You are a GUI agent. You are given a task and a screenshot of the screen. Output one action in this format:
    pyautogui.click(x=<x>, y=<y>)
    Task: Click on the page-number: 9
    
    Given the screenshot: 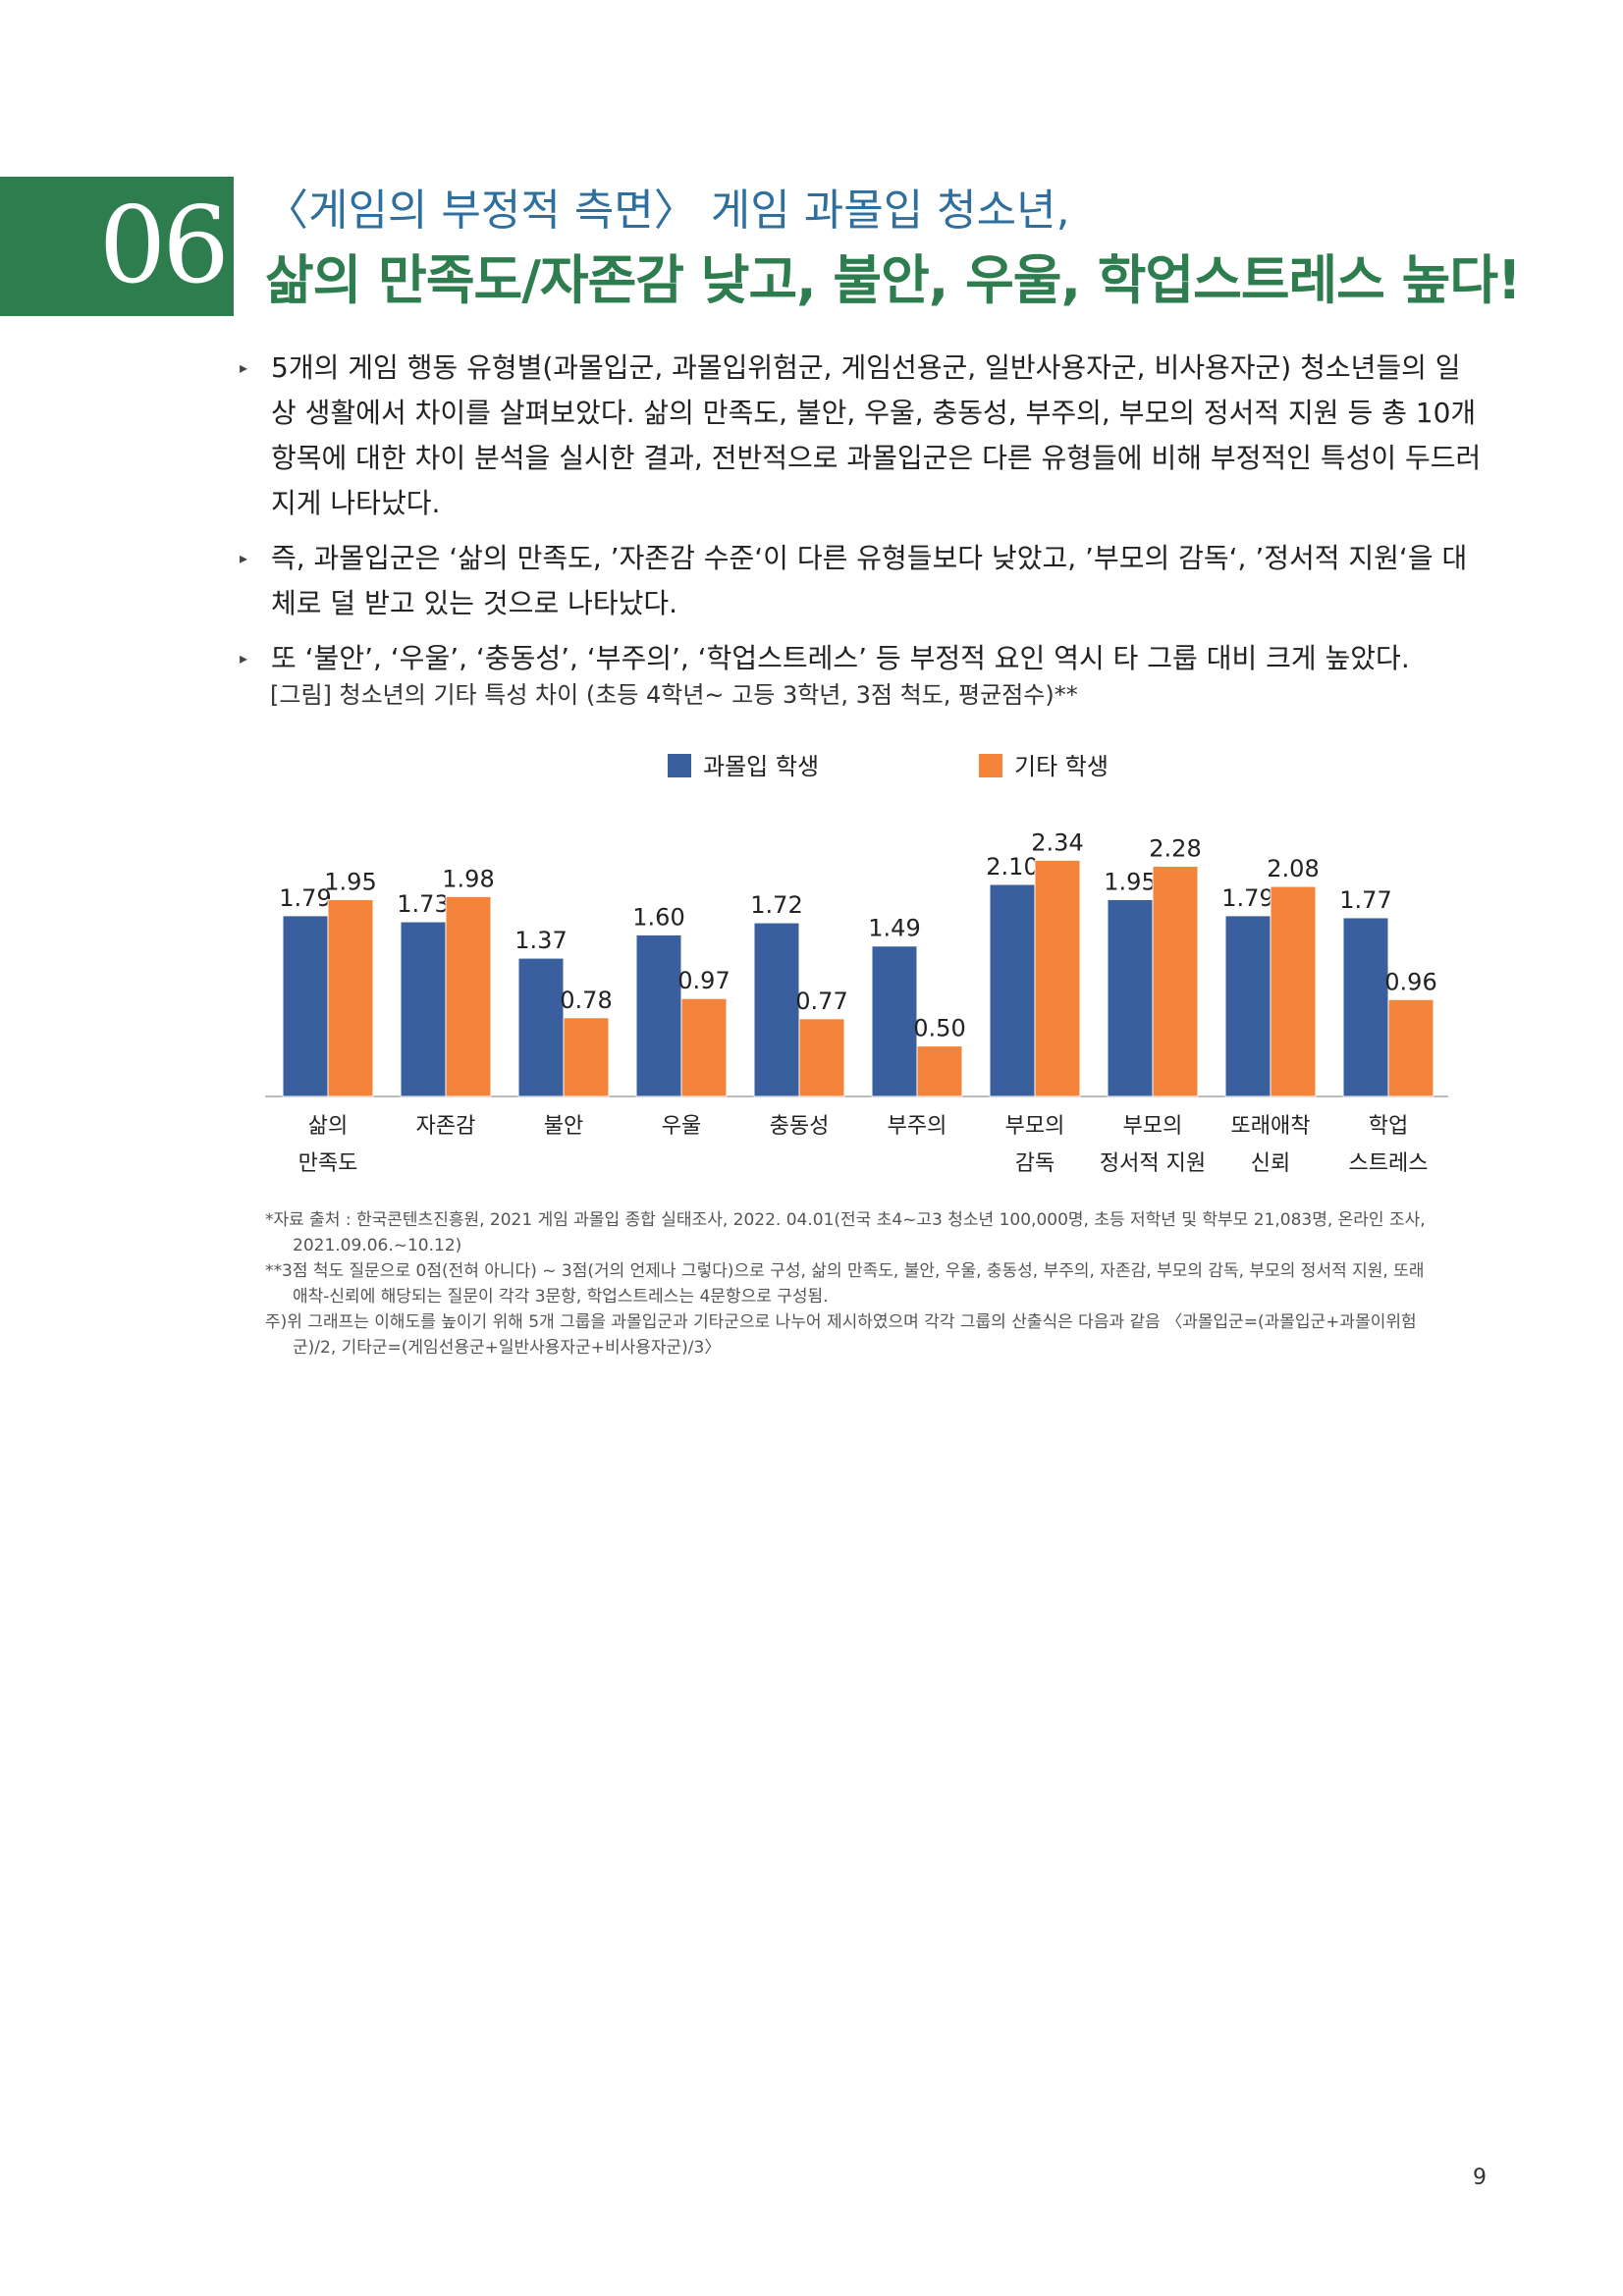 What is the action you would take?
    pyautogui.click(x=1480, y=2177)
    